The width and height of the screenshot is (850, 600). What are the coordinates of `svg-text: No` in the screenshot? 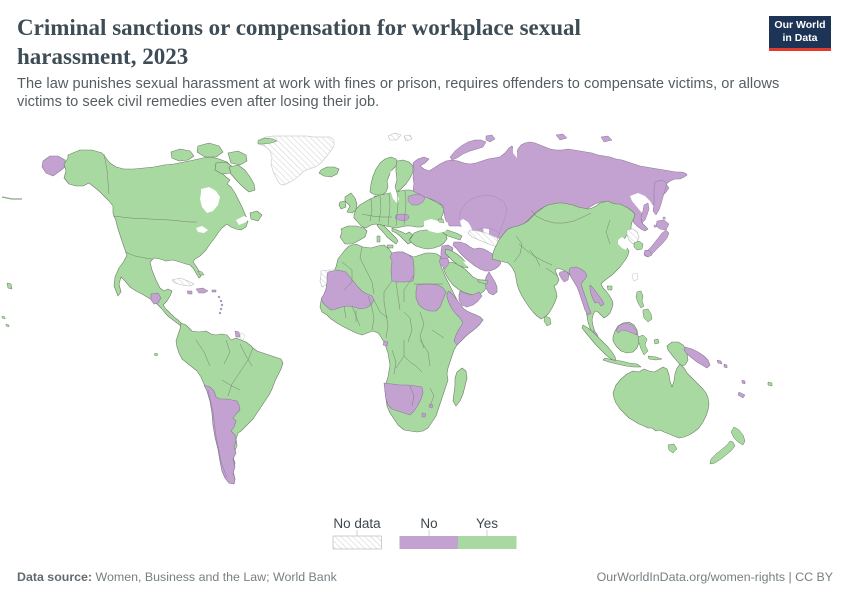 It's located at (428, 523).